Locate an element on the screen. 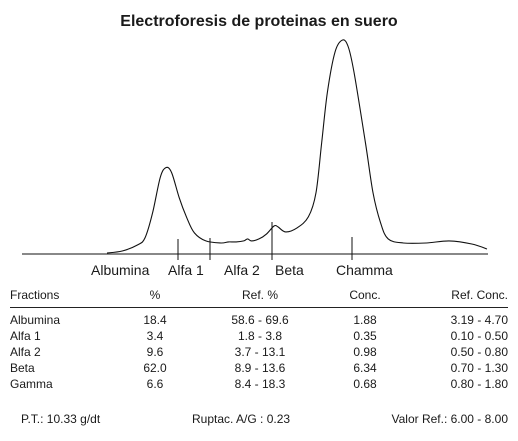 The image size is (518, 441). table-row: Beta 62.0 8.9 - 13.6 6.34 0.70 - 1.30 is located at coordinates (259, 368).